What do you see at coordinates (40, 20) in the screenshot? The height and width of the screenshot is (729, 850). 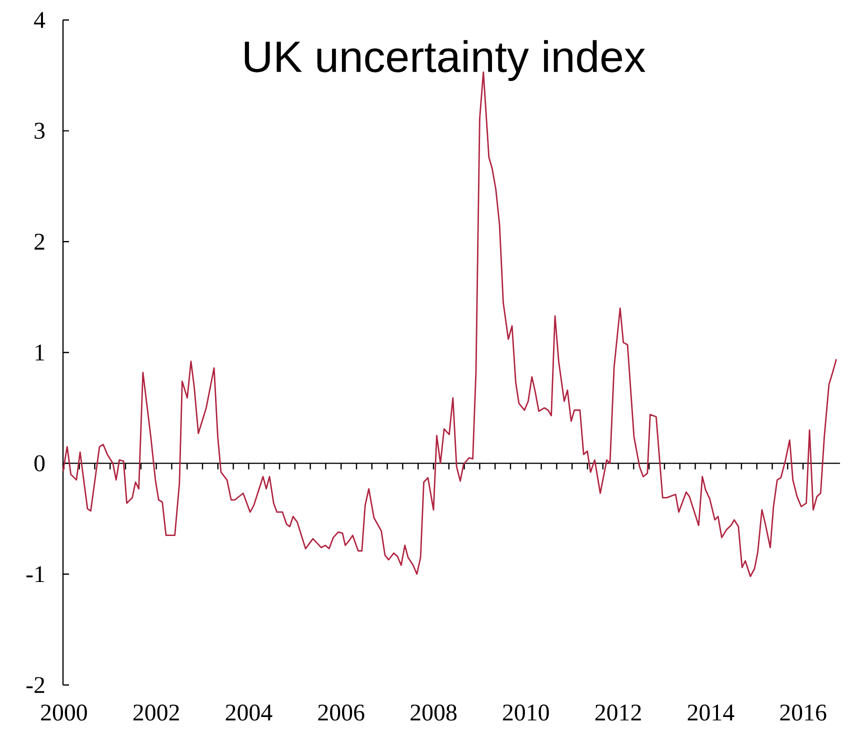 I see `y-tick-label: 4` at bounding box center [40, 20].